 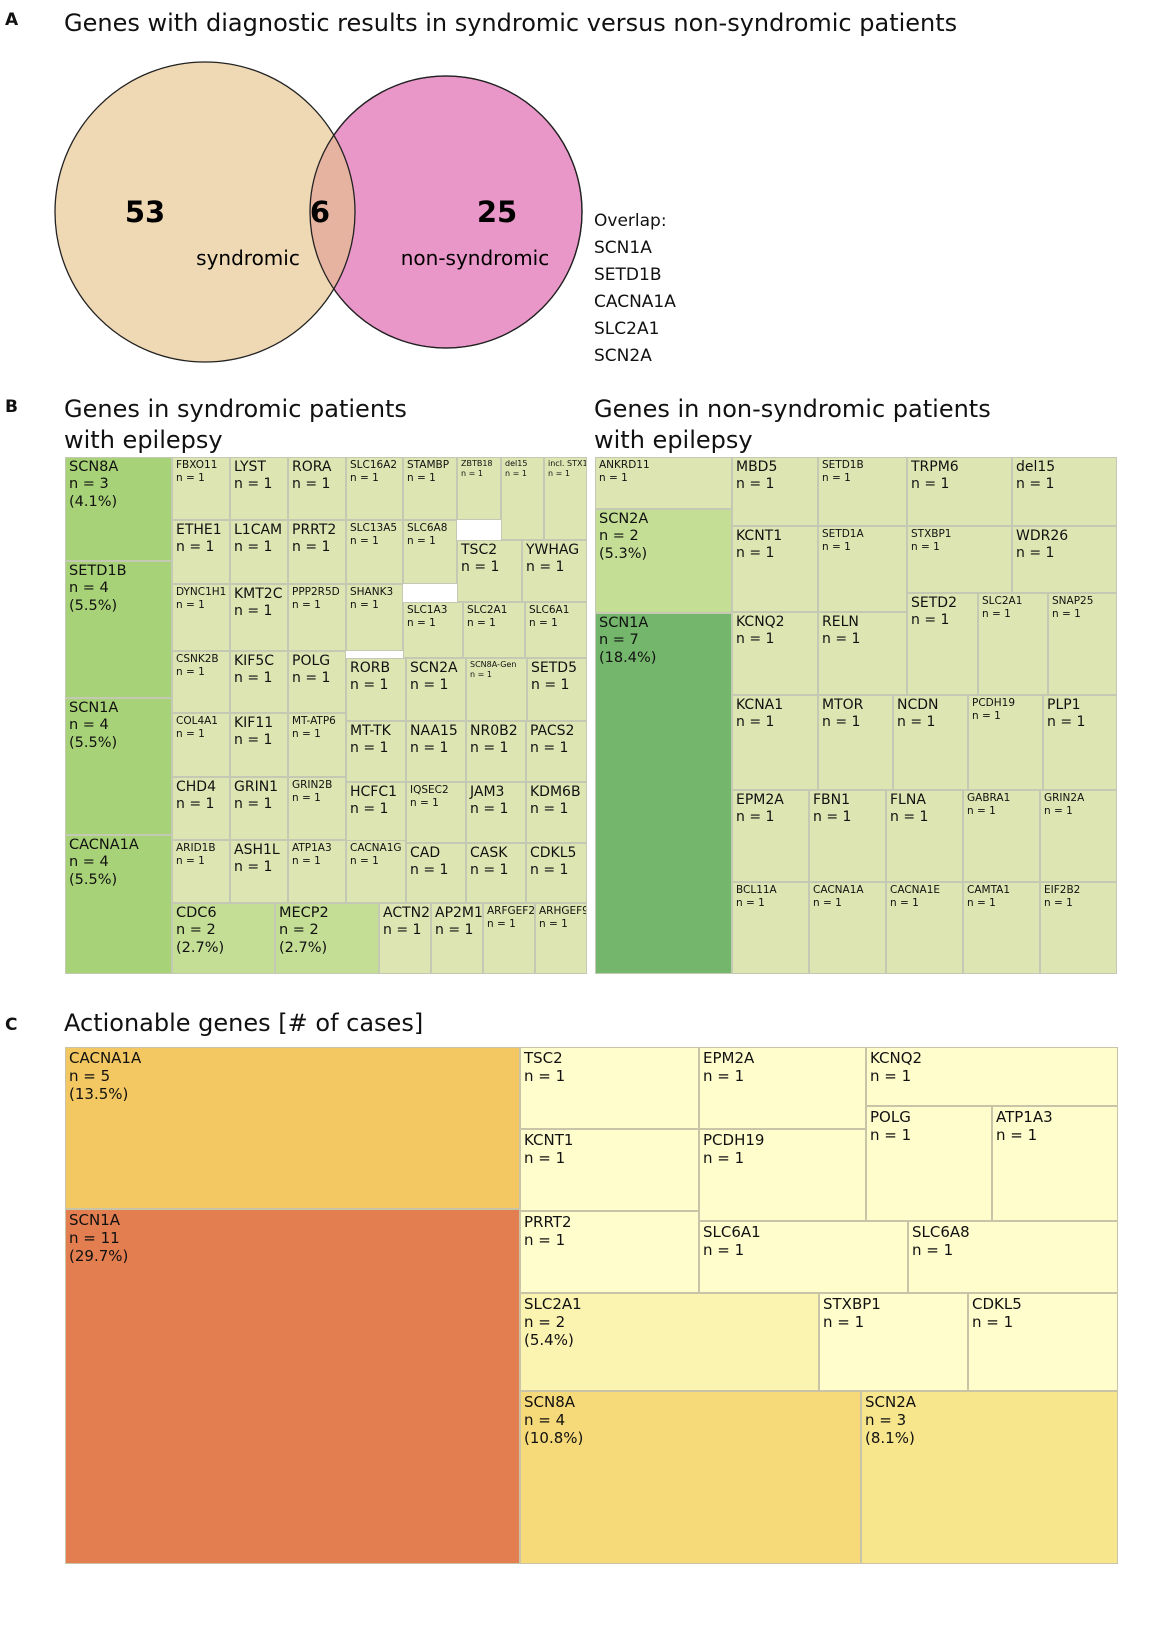 What do you see at coordinates (918, 705) in the screenshot?
I see `gene-label: NCDN` at bounding box center [918, 705].